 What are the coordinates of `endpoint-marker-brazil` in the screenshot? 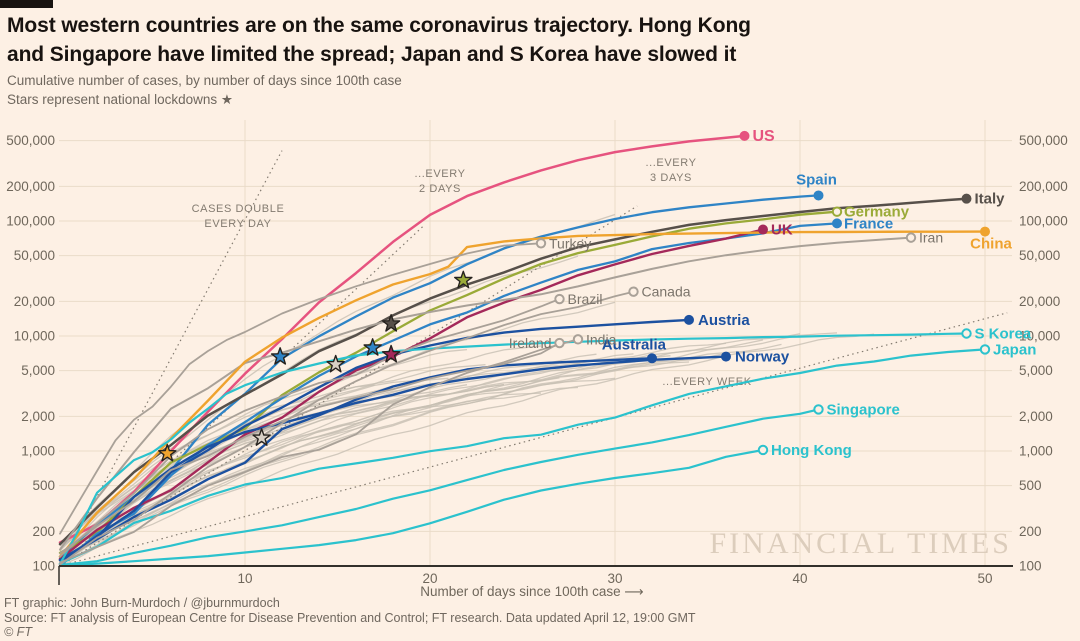 It's located at (559, 299).